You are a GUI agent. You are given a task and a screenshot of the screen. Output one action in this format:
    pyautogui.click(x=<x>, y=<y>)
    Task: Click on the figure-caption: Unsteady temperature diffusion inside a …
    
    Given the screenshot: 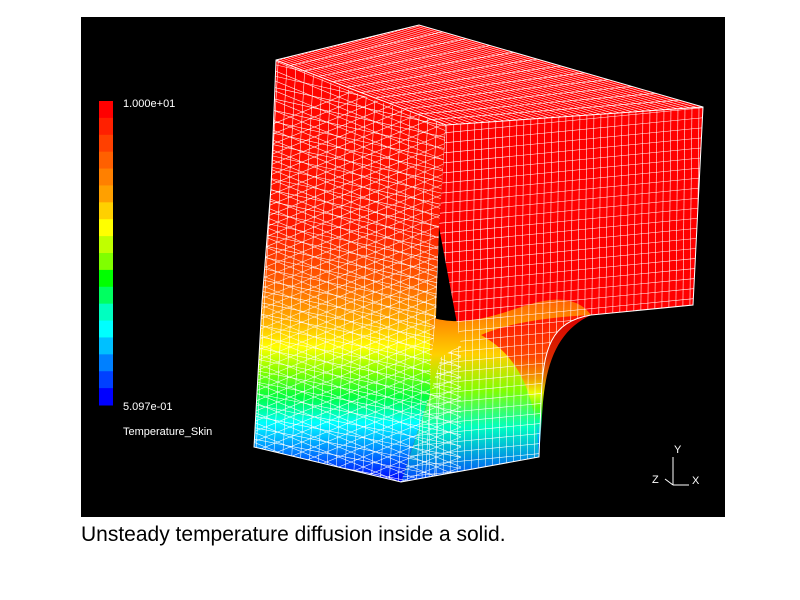 What is the action you would take?
    pyautogui.click(x=293, y=534)
    